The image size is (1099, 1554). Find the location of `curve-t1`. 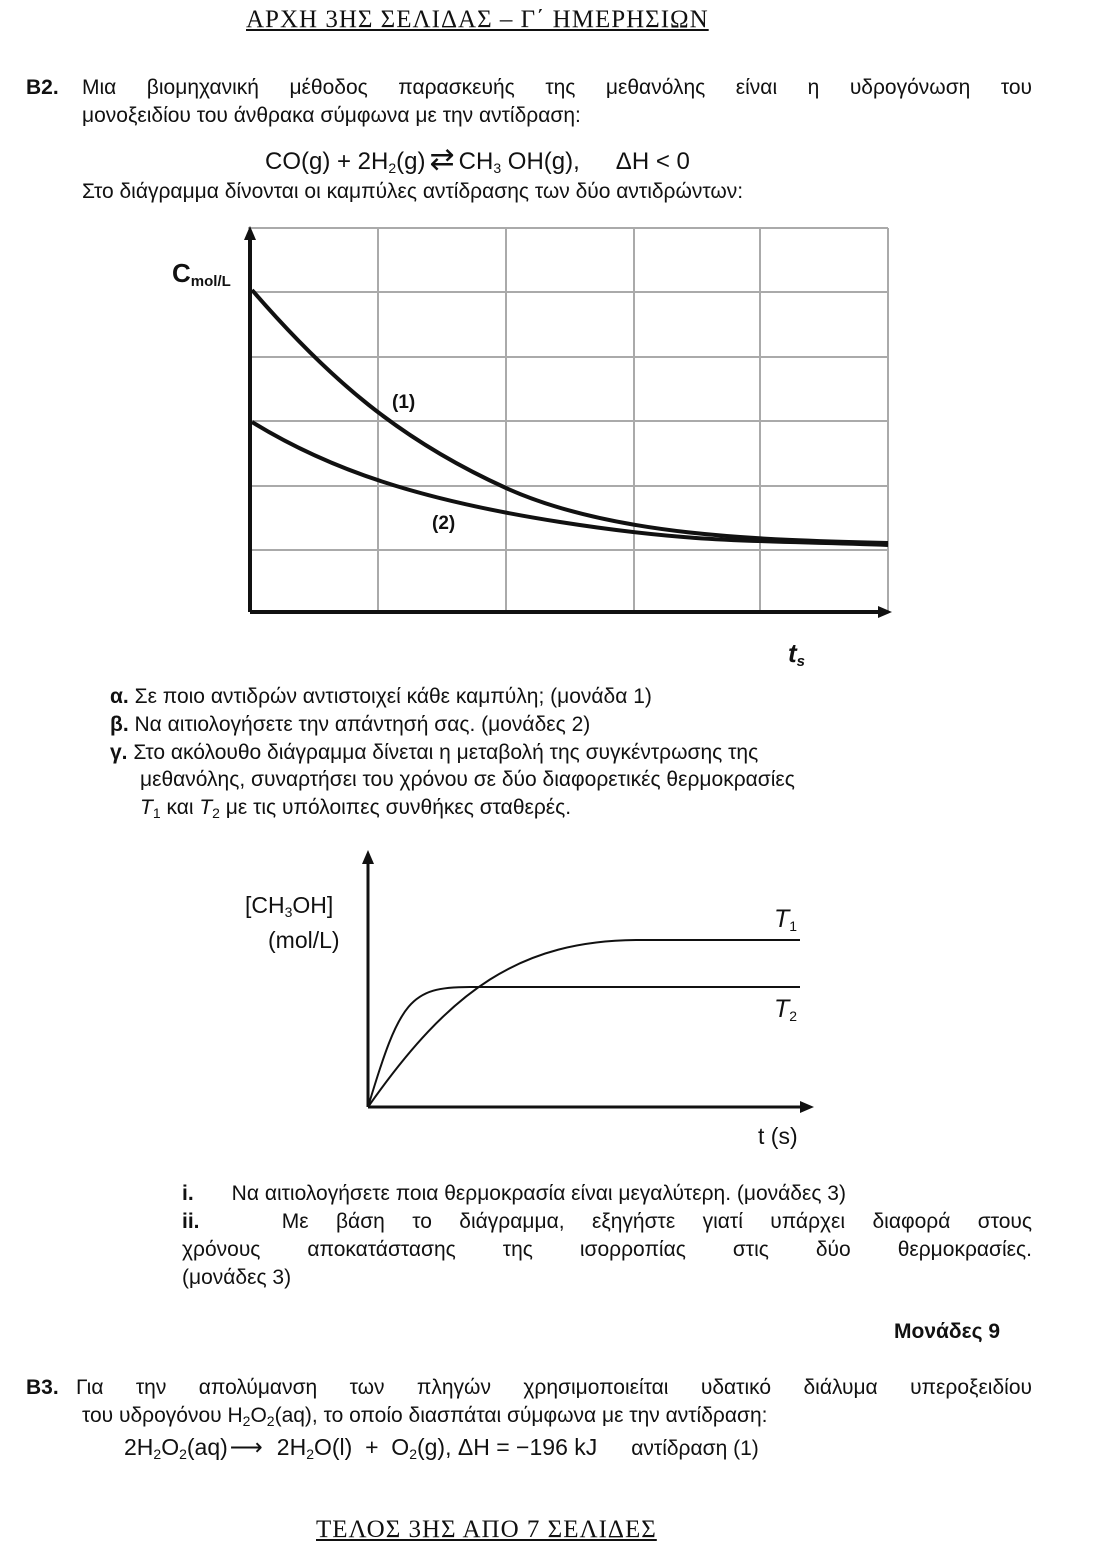

curve-t1 is located at coordinates (583, 1023).